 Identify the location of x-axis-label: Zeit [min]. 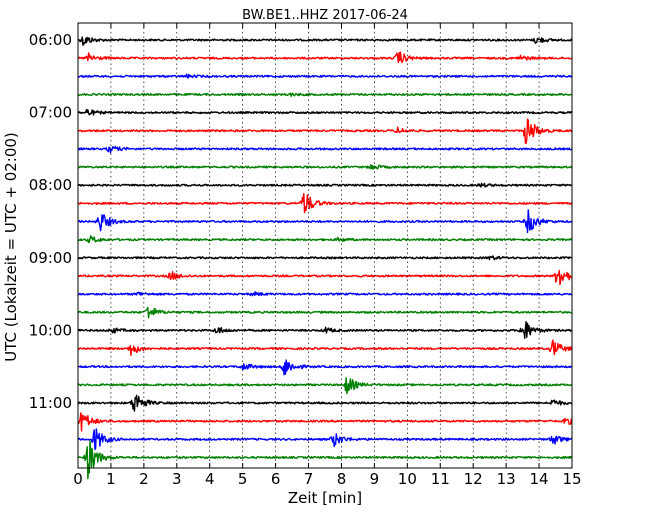
(325, 498).